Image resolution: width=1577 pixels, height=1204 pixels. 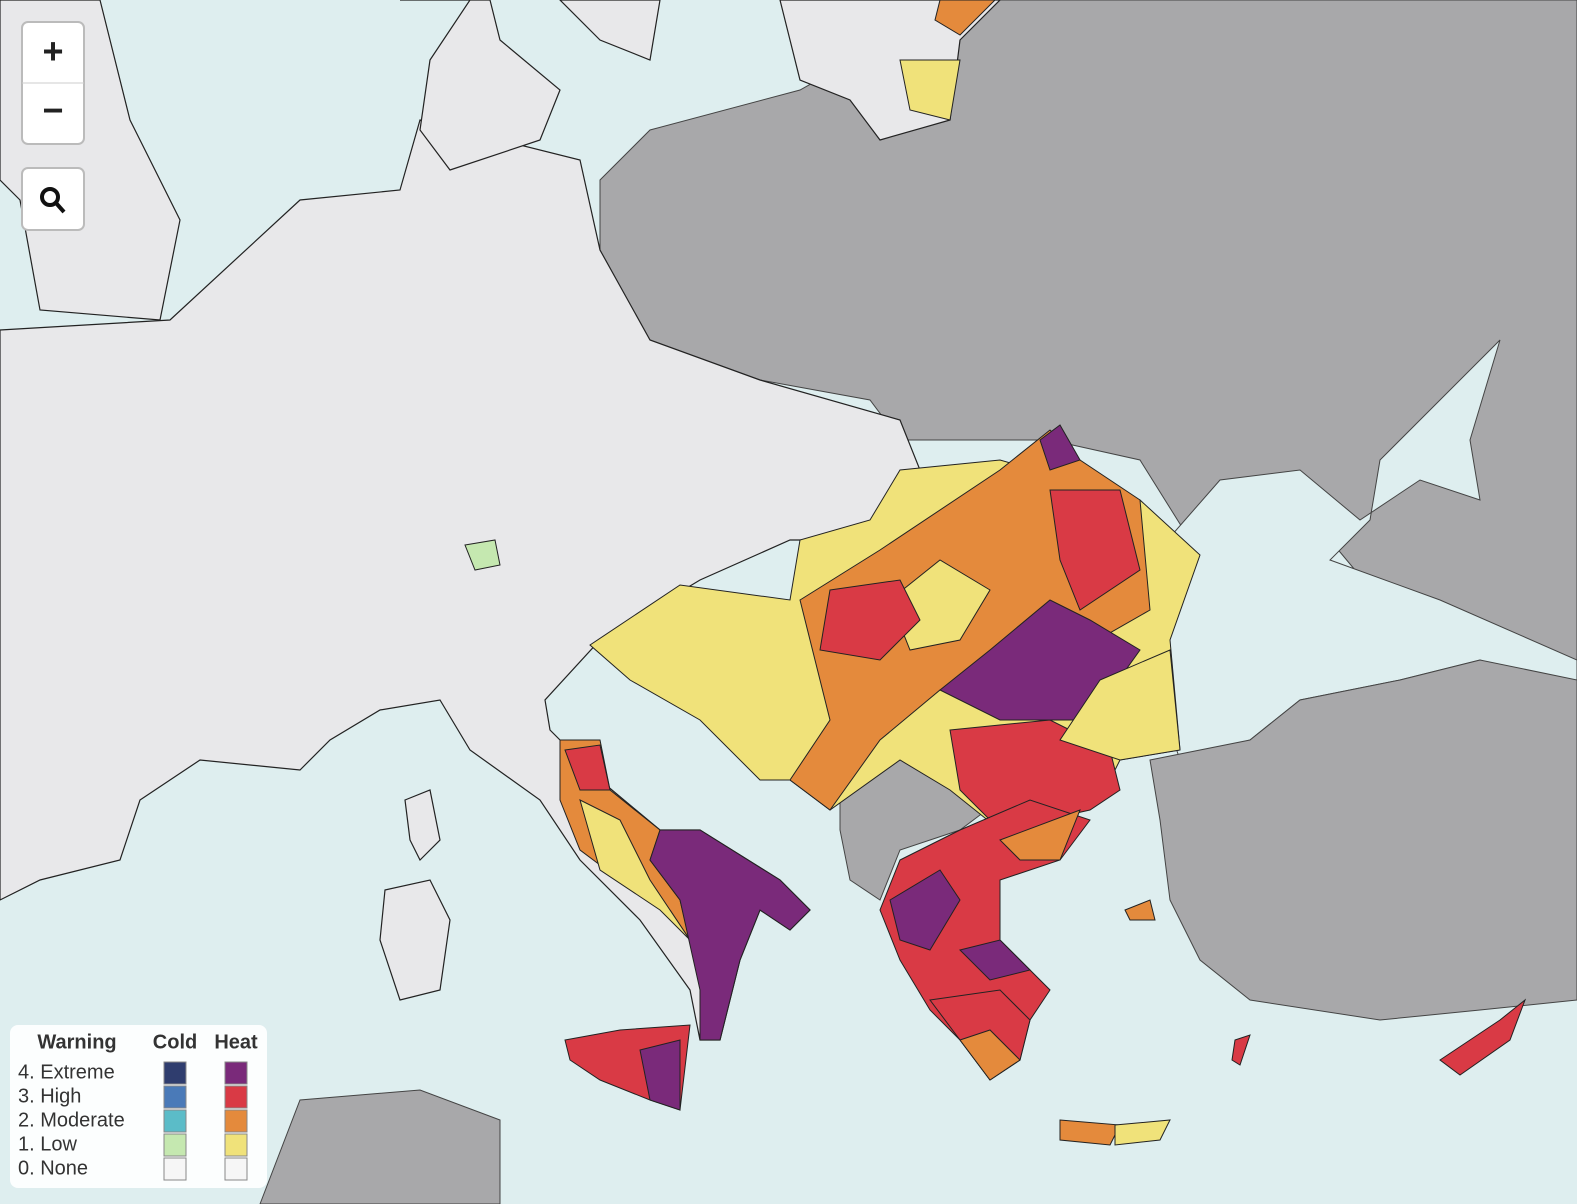 I want to click on legend-label: 1. Low, so click(x=47, y=1144).